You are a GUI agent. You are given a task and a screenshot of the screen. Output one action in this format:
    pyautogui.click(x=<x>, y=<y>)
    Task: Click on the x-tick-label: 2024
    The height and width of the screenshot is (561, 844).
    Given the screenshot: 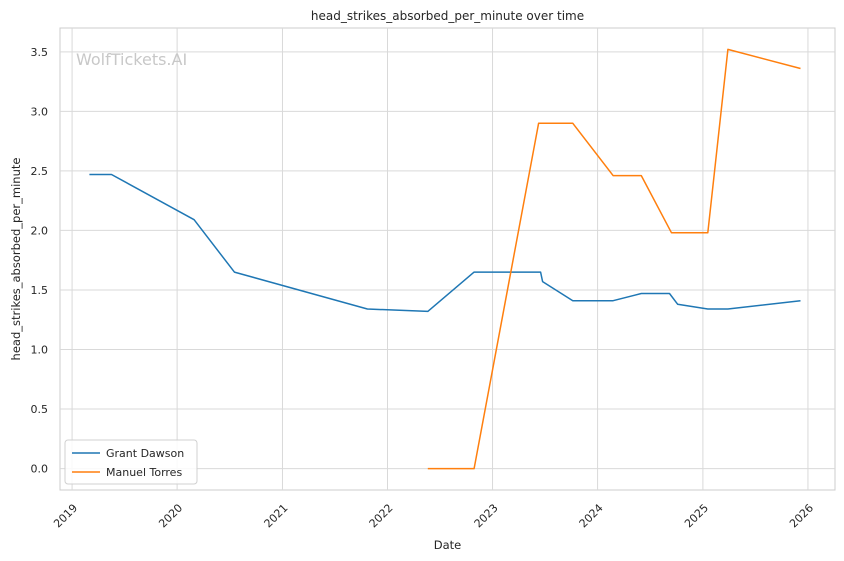 What is the action you would take?
    pyautogui.click(x=591, y=515)
    